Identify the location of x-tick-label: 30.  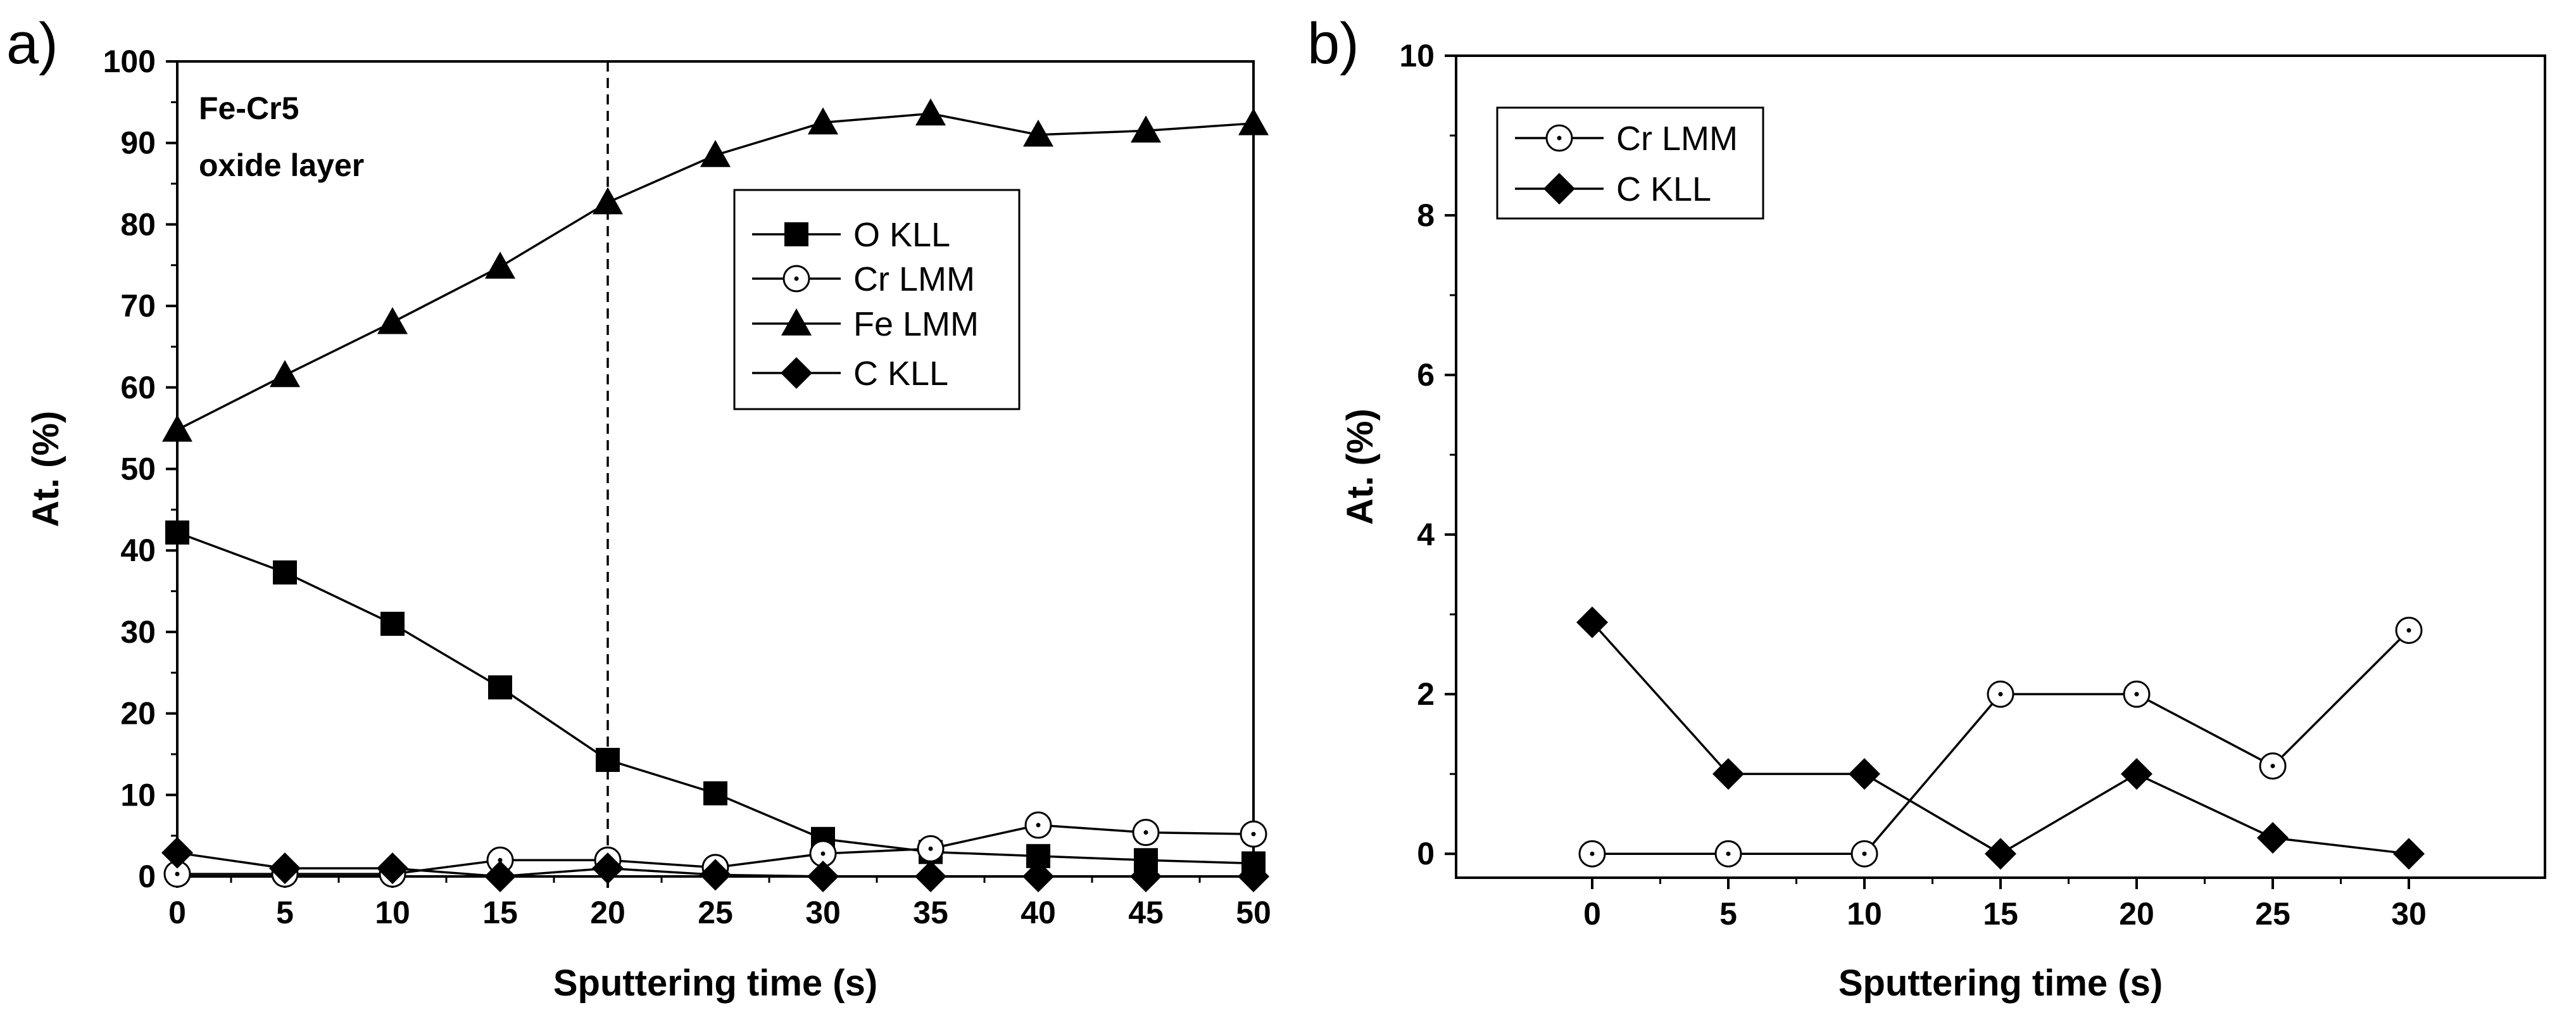
(823, 913).